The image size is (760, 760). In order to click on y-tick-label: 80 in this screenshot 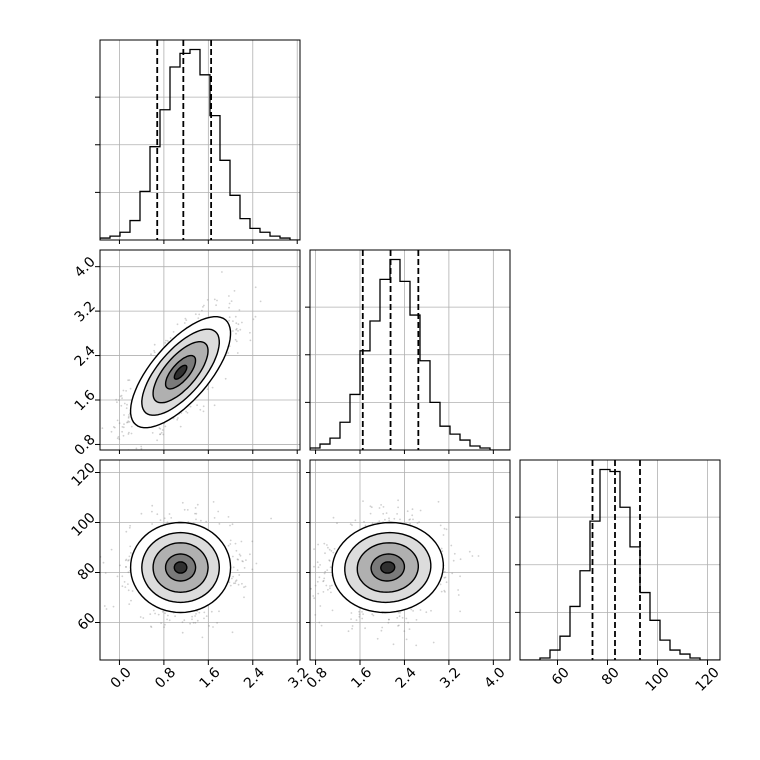, I will do `click(87, 572)`.